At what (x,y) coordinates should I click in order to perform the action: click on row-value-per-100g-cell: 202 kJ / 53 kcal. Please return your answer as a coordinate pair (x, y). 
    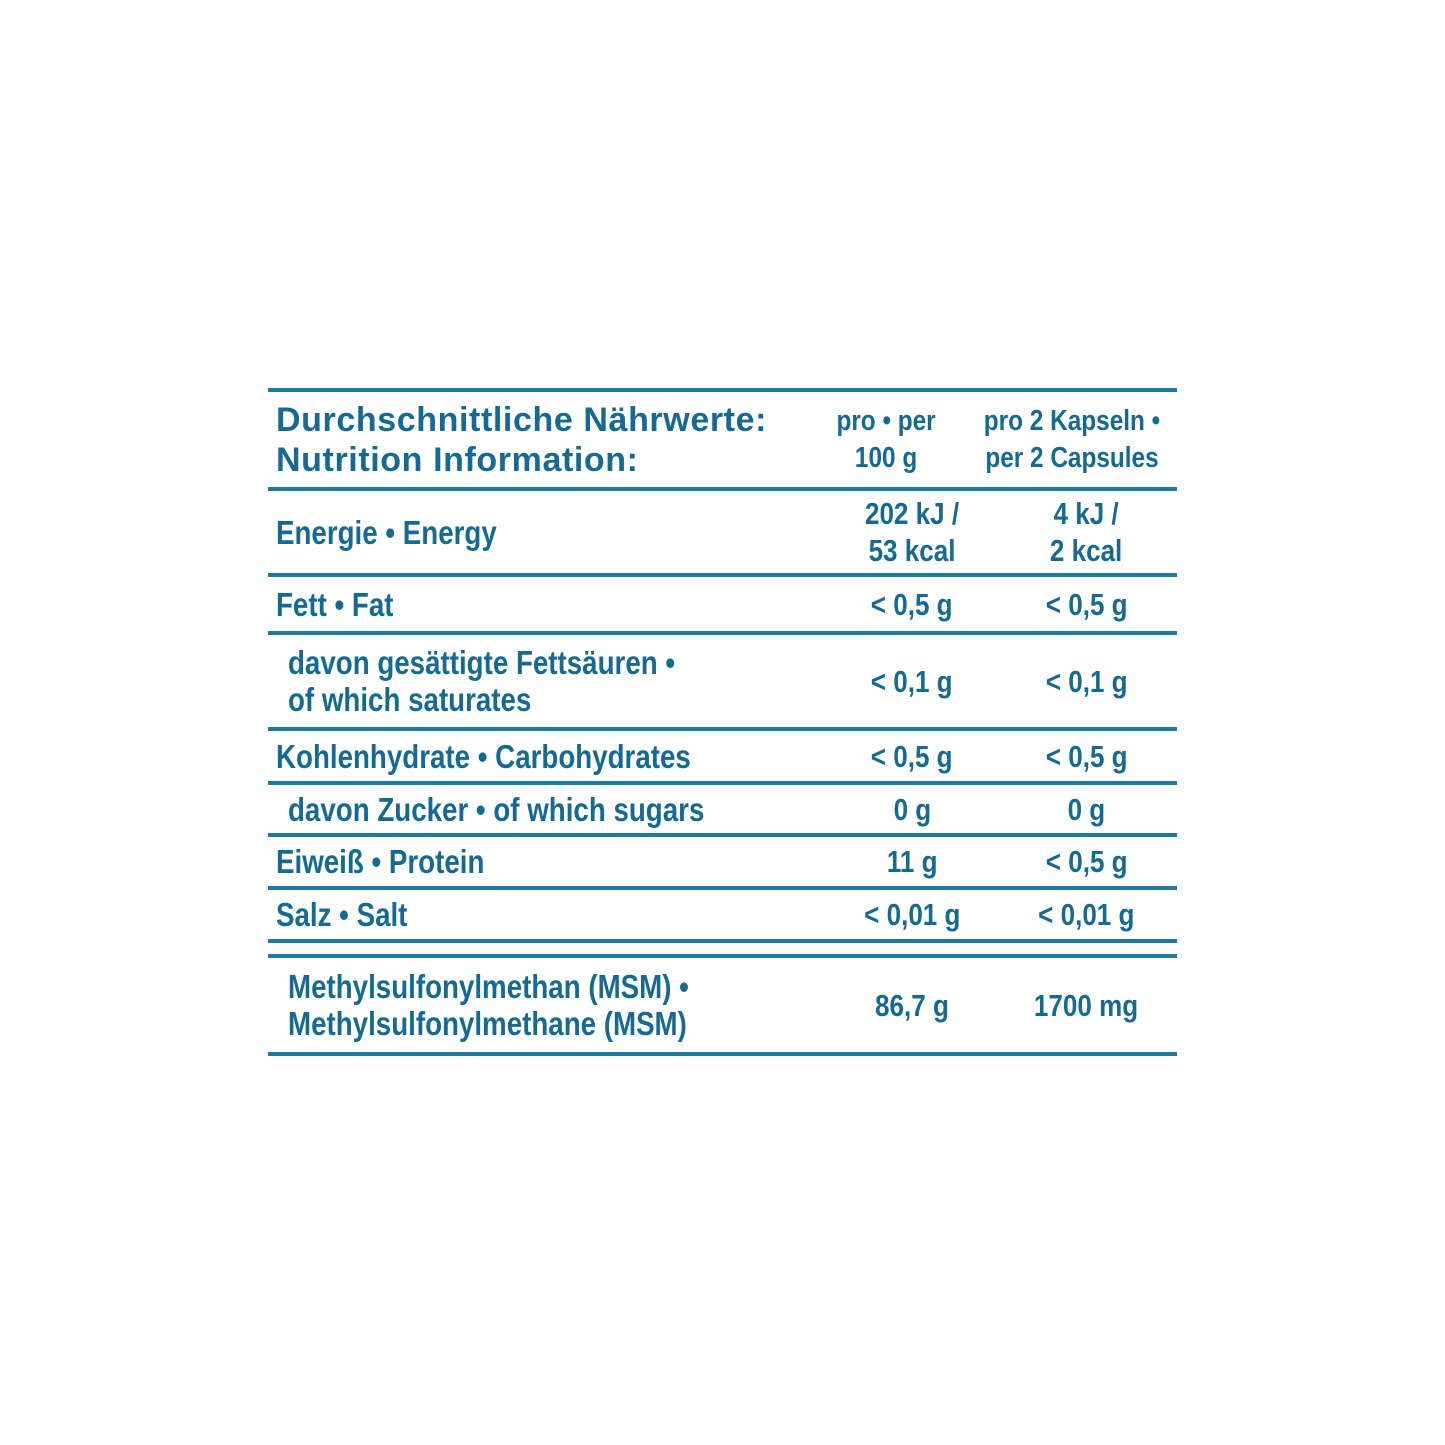
    Looking at the image, I should click on (912, 532).